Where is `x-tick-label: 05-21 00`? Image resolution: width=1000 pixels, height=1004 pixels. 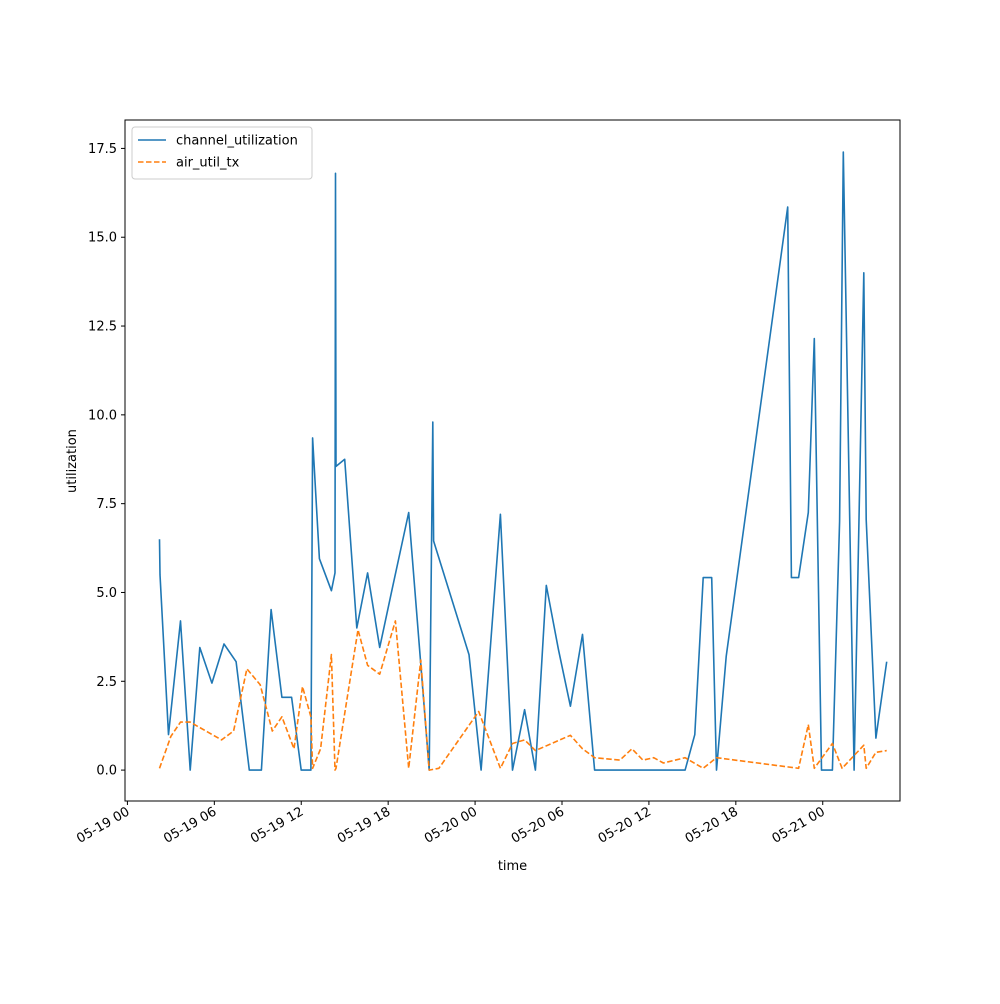 x-tick-label: 05-21 00 is located at coordinates (799, 825).